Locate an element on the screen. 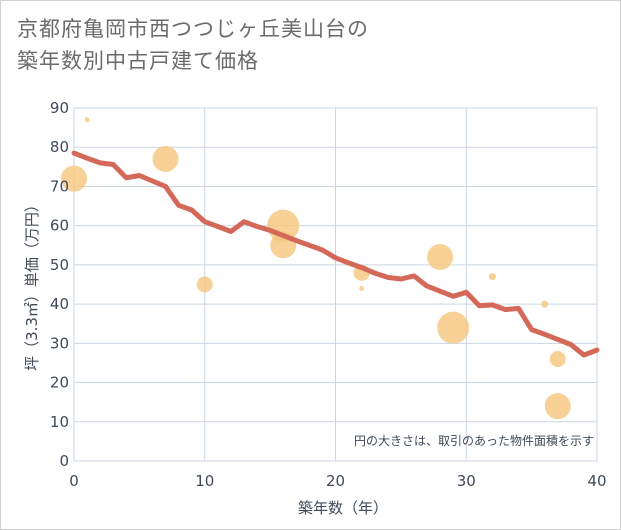  y-tick-label: 0 is located at coordinates (64, 461).